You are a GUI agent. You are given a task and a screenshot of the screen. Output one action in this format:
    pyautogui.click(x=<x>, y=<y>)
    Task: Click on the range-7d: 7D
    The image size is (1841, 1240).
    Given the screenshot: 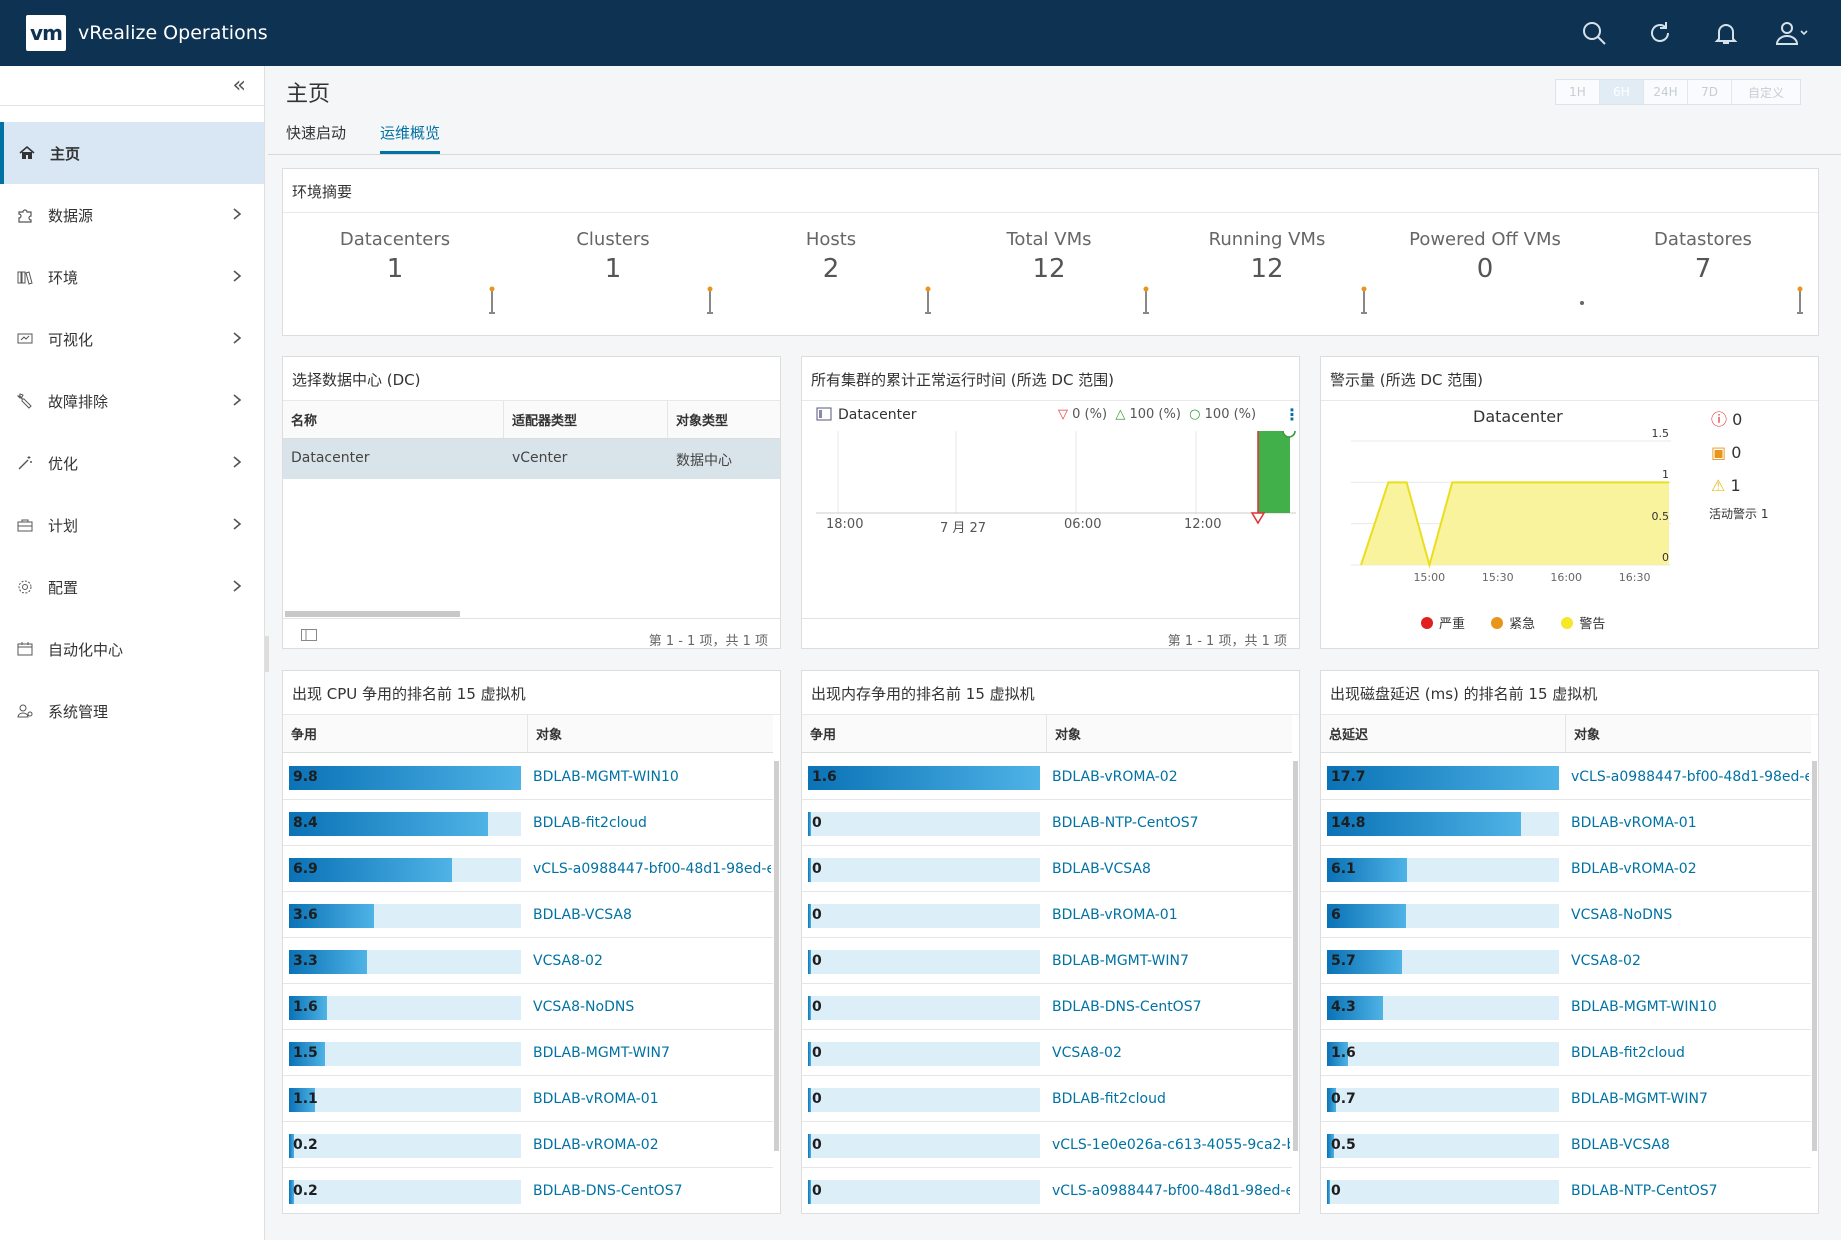 What is the action you would take?
    pyautogui.click(x=1710, y=92)
    